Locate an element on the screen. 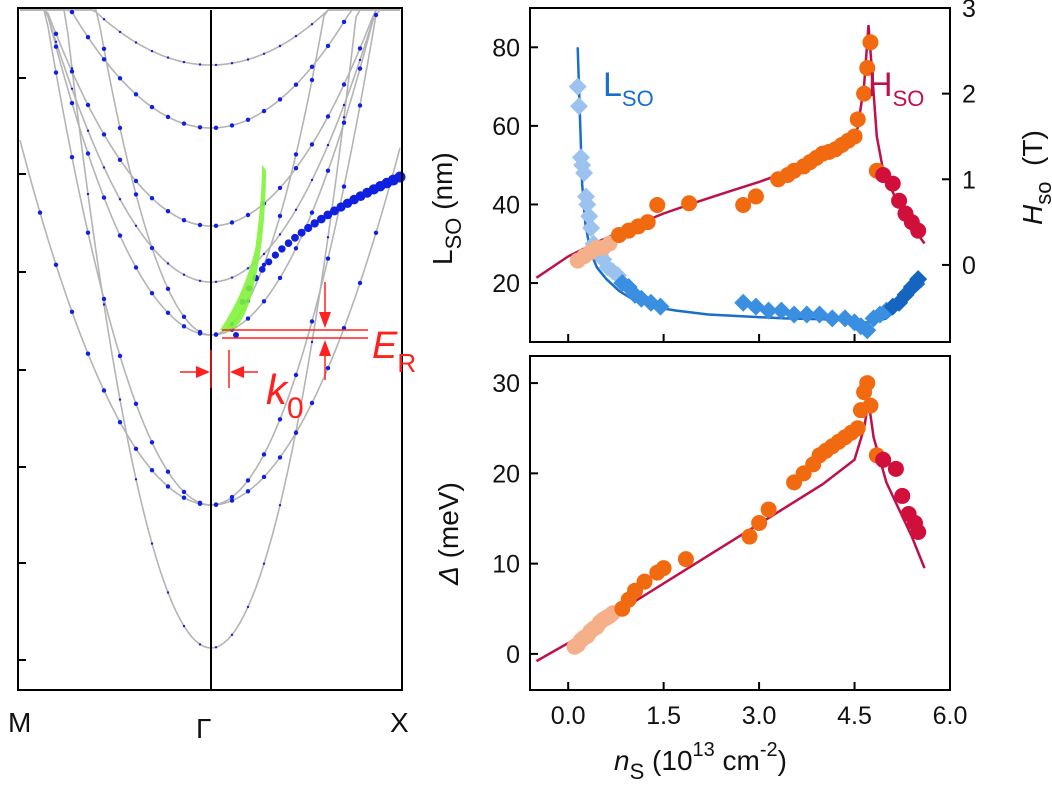 The height and width of the screenshot is (795, 1052). xlabel-X: X is located at coordinates (399, 722).